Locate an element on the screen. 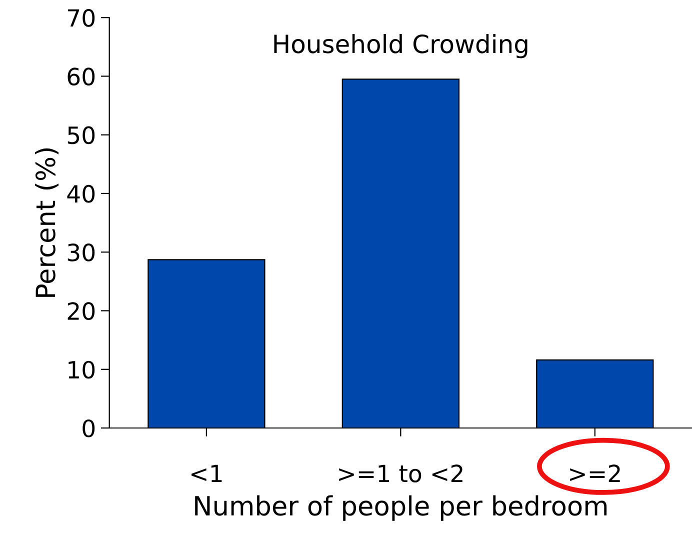 The height and width of the screenshot is (533, 692). y-tick-label: 0 is located at coordinates (88, 428).